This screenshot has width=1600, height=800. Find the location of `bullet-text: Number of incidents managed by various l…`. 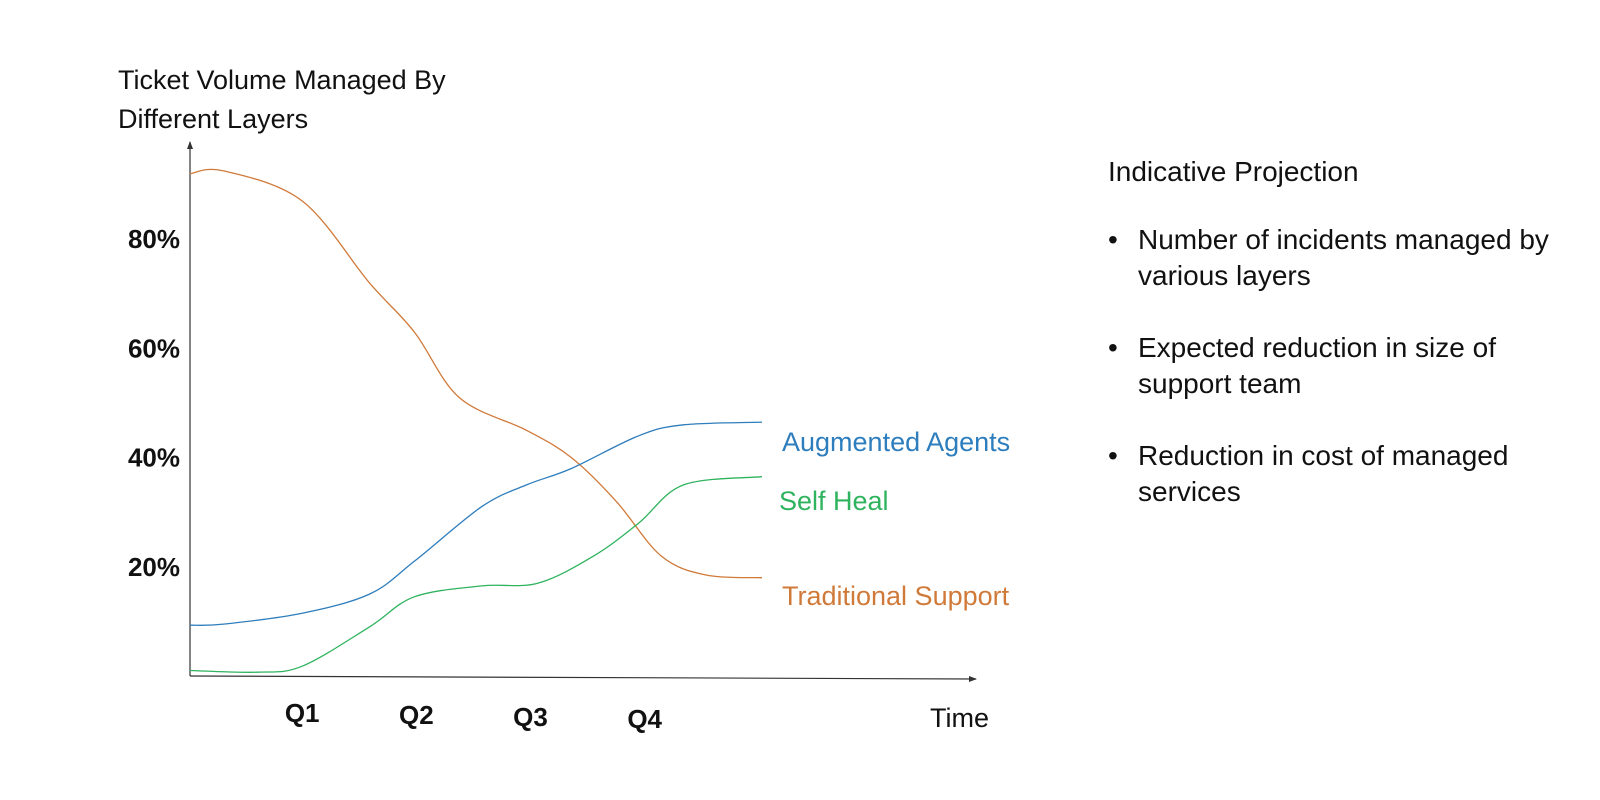

bullet-text: Number of incidents managed by various l… is located at coordinates (1343, 257).